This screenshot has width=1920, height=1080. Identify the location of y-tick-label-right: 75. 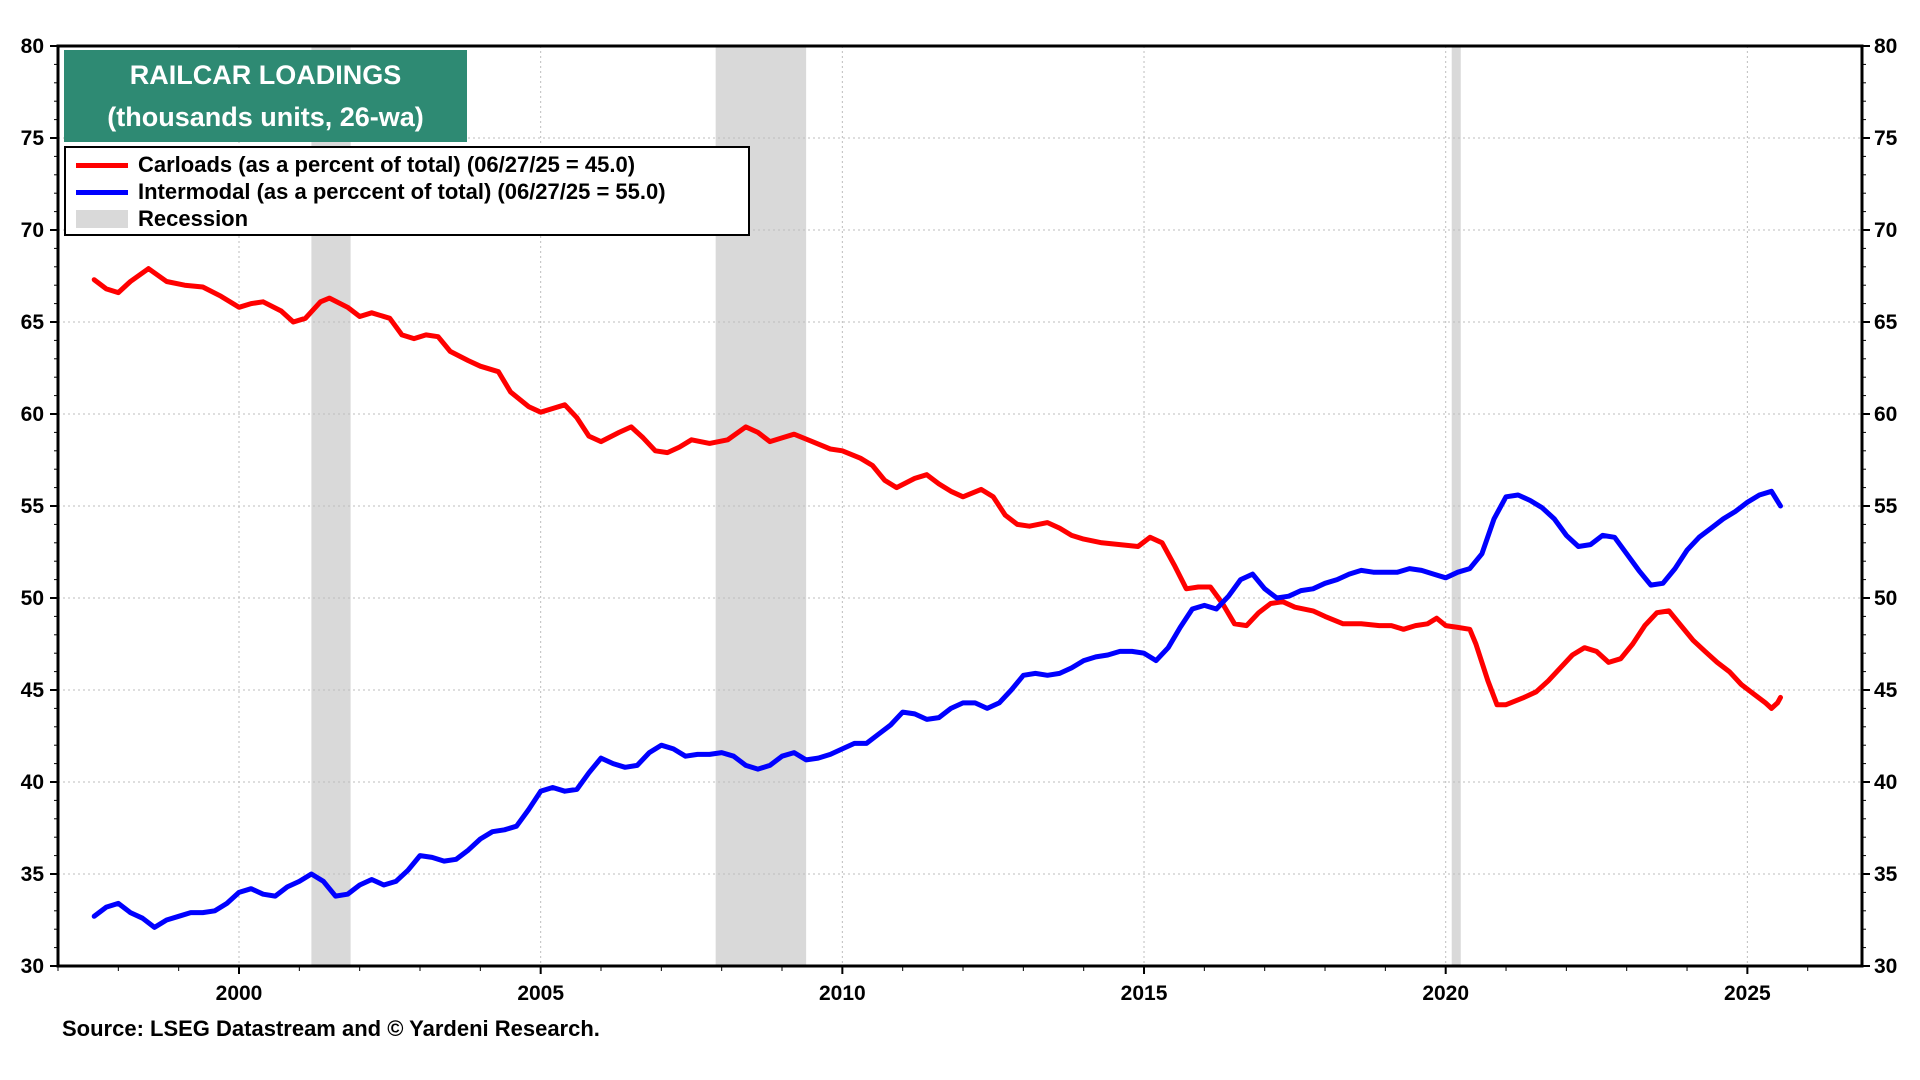
(1886, 138).